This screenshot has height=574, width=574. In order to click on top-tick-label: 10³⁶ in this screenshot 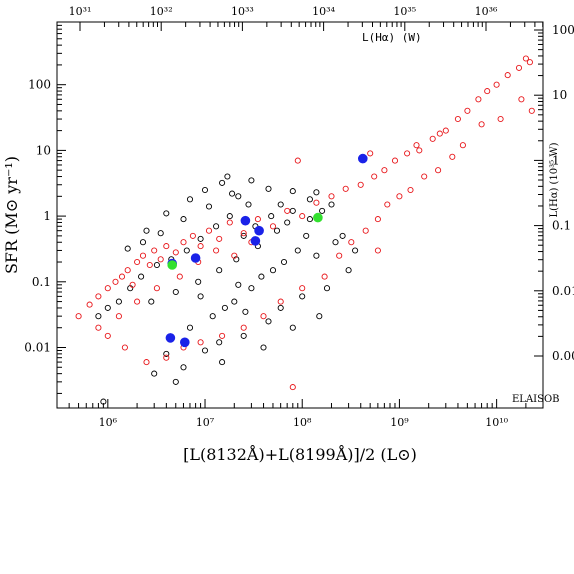, I will do `click(486, 11)`.